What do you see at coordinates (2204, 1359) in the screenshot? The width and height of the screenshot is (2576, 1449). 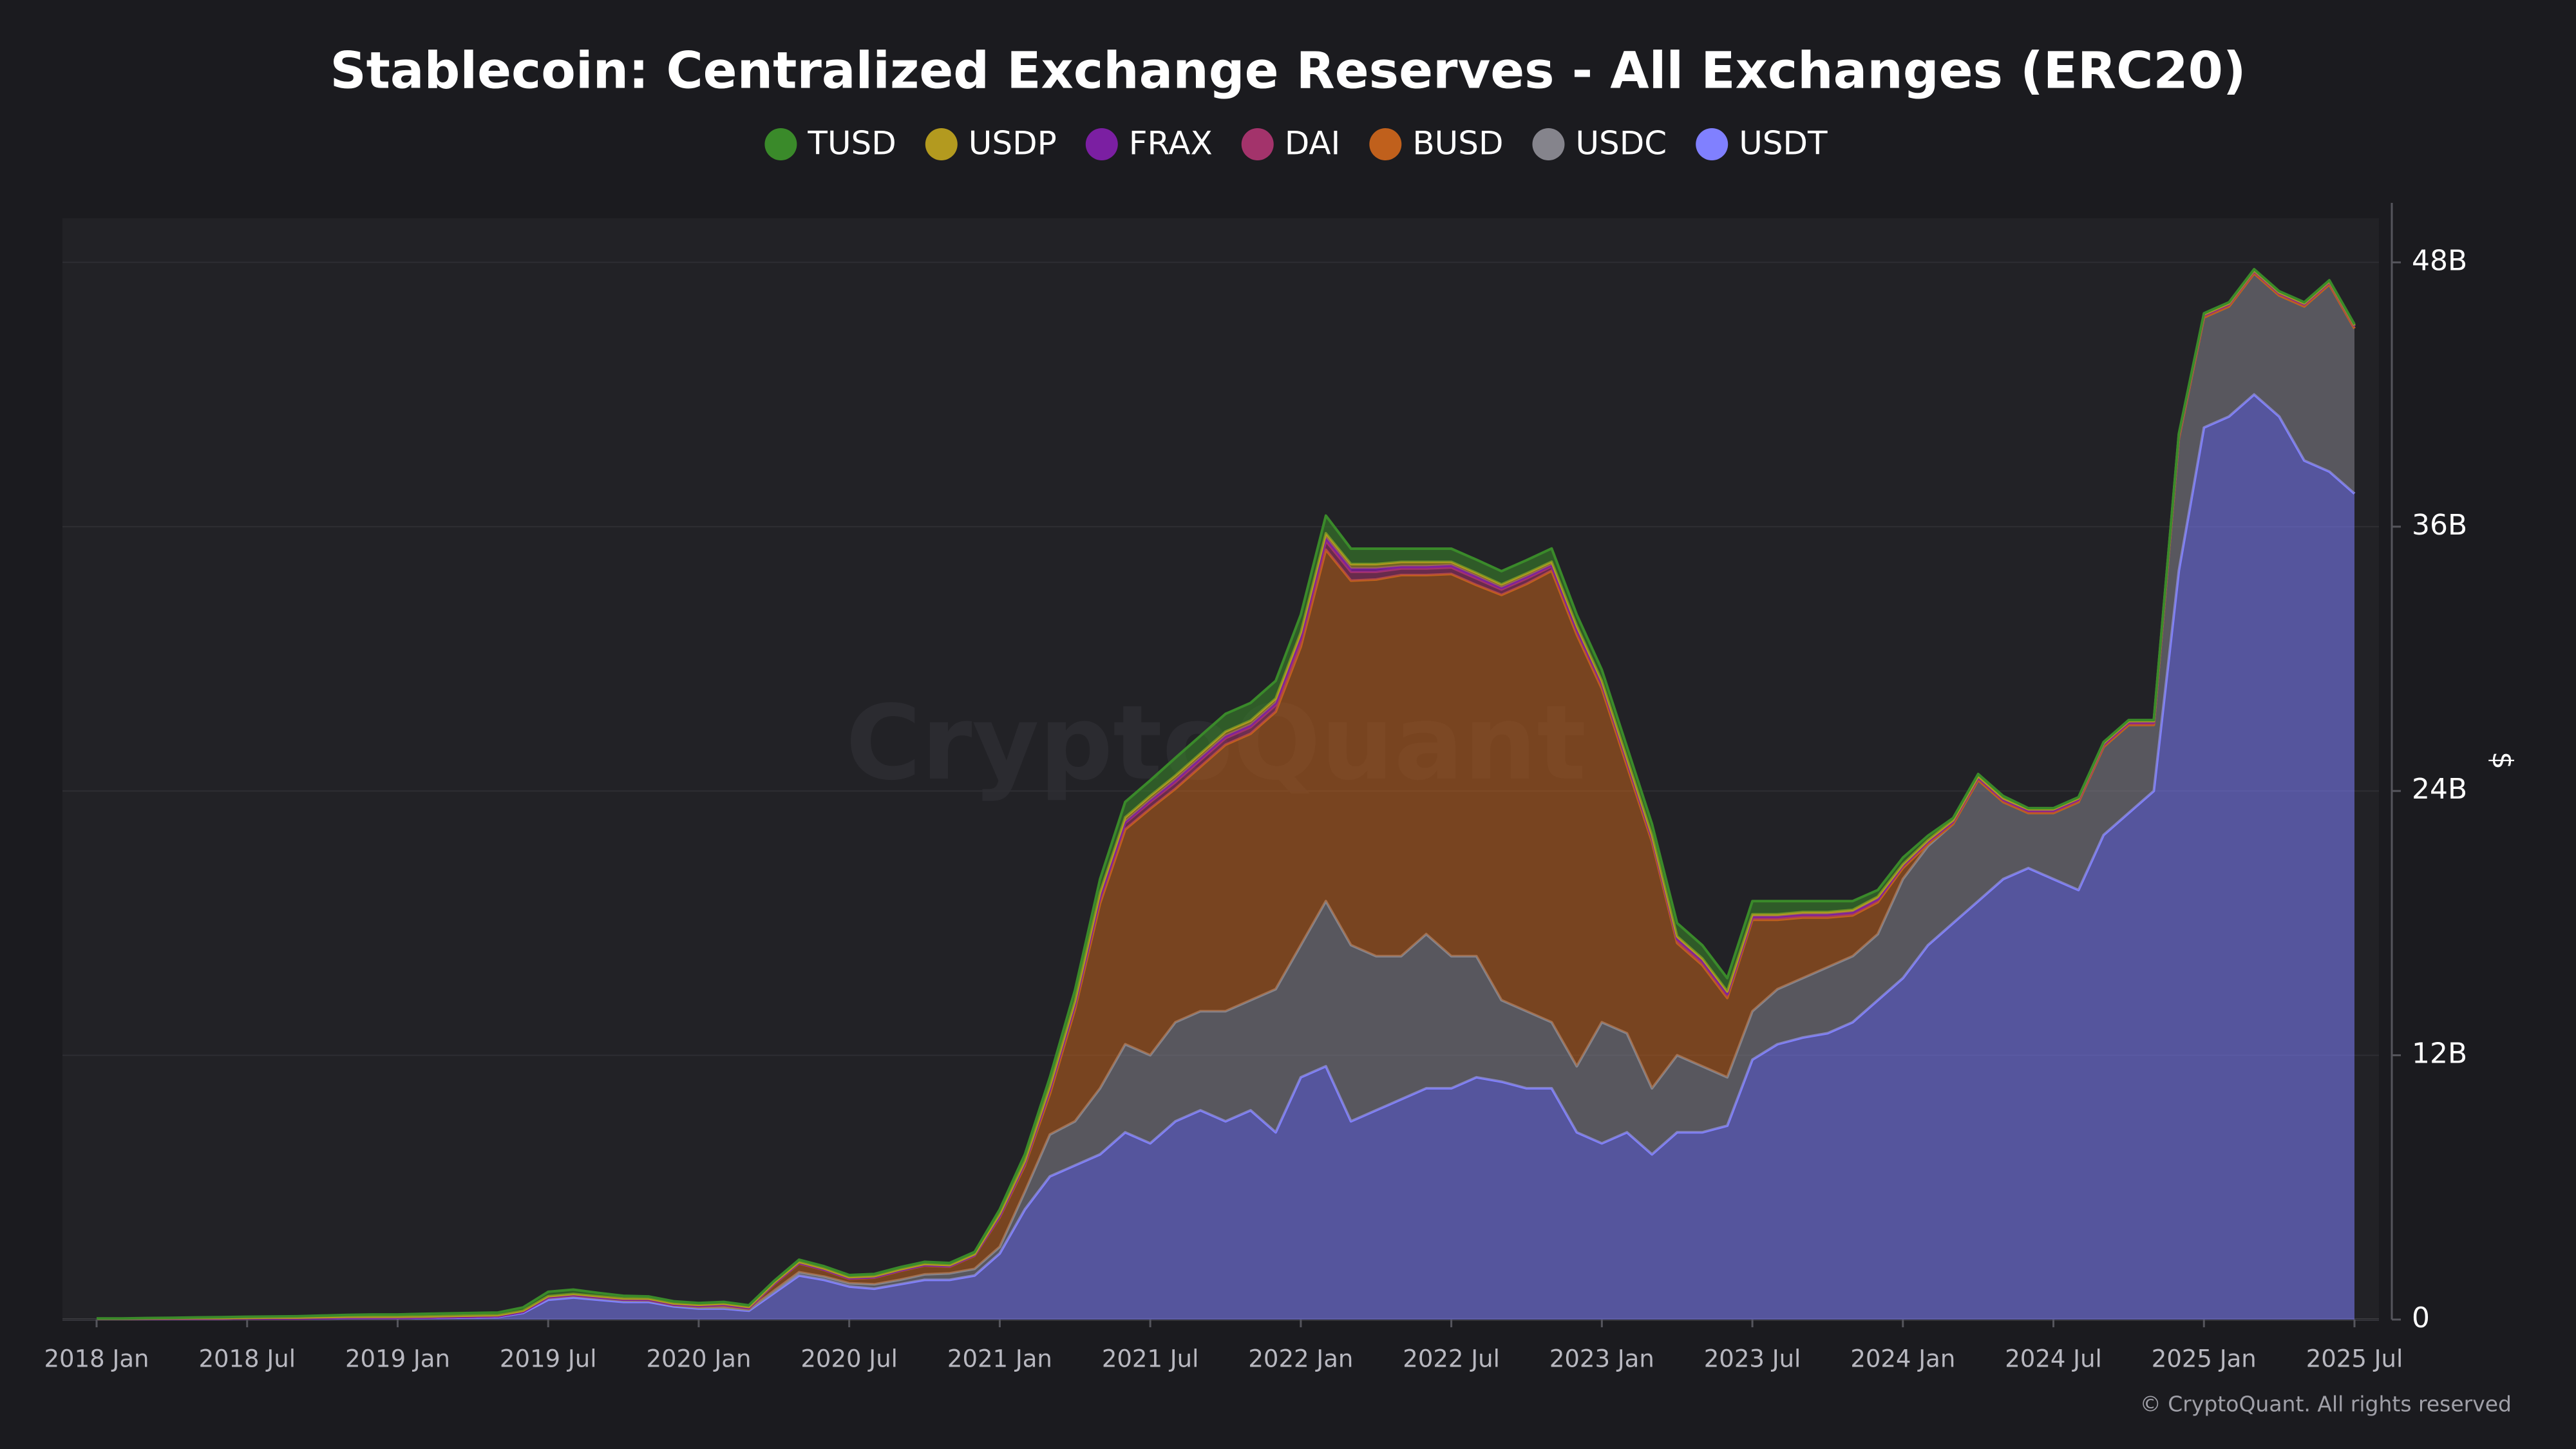 I see `x-tick-label: 2025 Jan` at bounding box center [2204, 1359].